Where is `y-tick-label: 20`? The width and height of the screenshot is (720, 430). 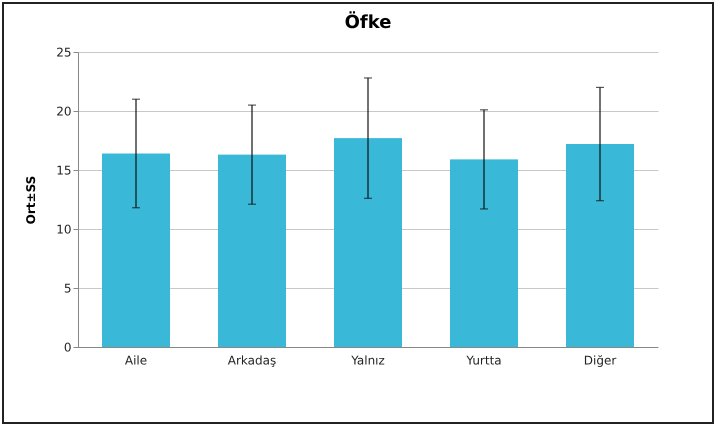 y-tick-label: 20 is located at coordinates (64, 111).